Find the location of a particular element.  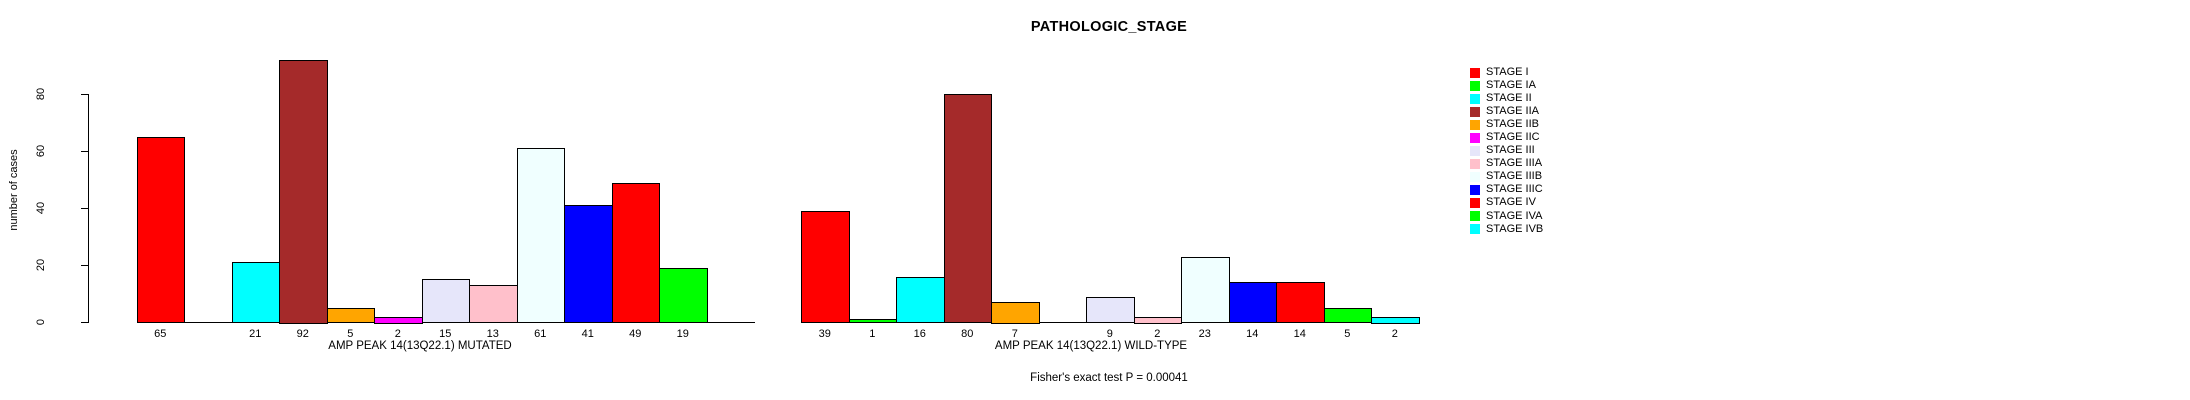

chart-title: PATHOLOGIC_STAGE is located at coordinates (1109, 27).